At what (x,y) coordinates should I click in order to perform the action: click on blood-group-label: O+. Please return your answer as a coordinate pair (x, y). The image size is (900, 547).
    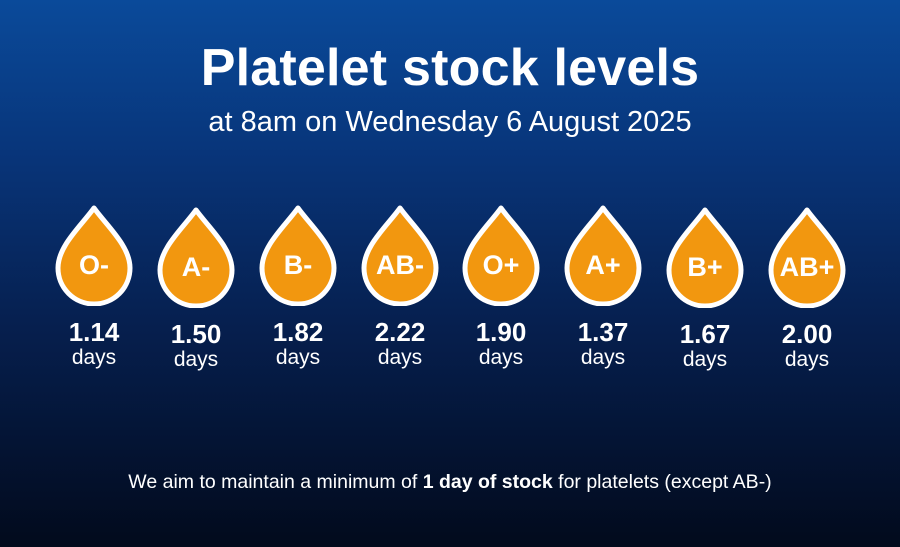
    Looking at the image, I should click on (501, 265).